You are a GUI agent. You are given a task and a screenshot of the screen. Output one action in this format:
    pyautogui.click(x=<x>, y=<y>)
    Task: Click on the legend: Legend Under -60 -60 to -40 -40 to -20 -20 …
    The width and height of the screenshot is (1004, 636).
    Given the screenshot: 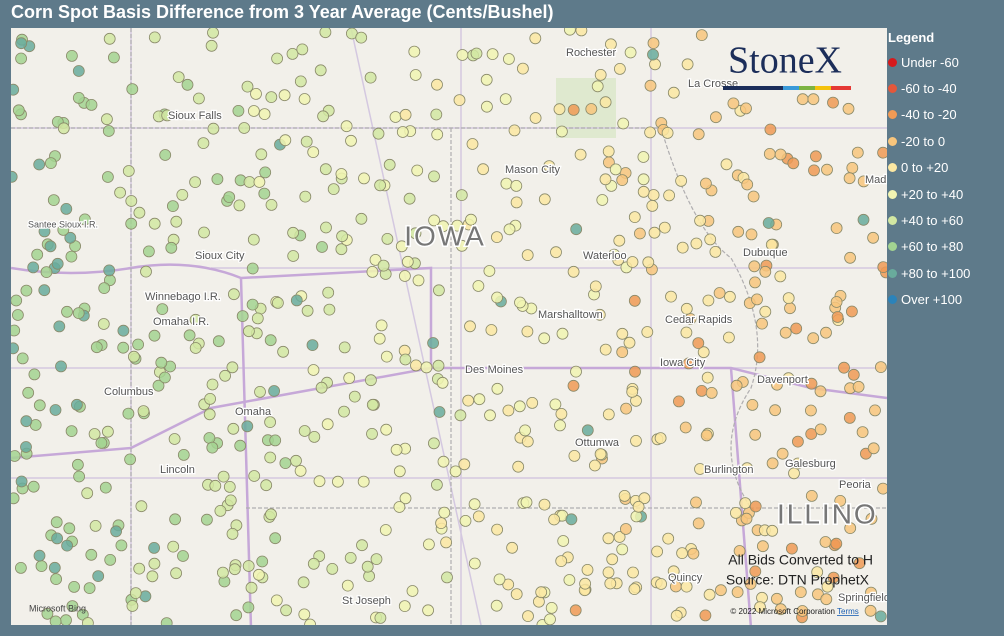 What is the action you would take?
    pyautogui.click(x=929, y=171)
    